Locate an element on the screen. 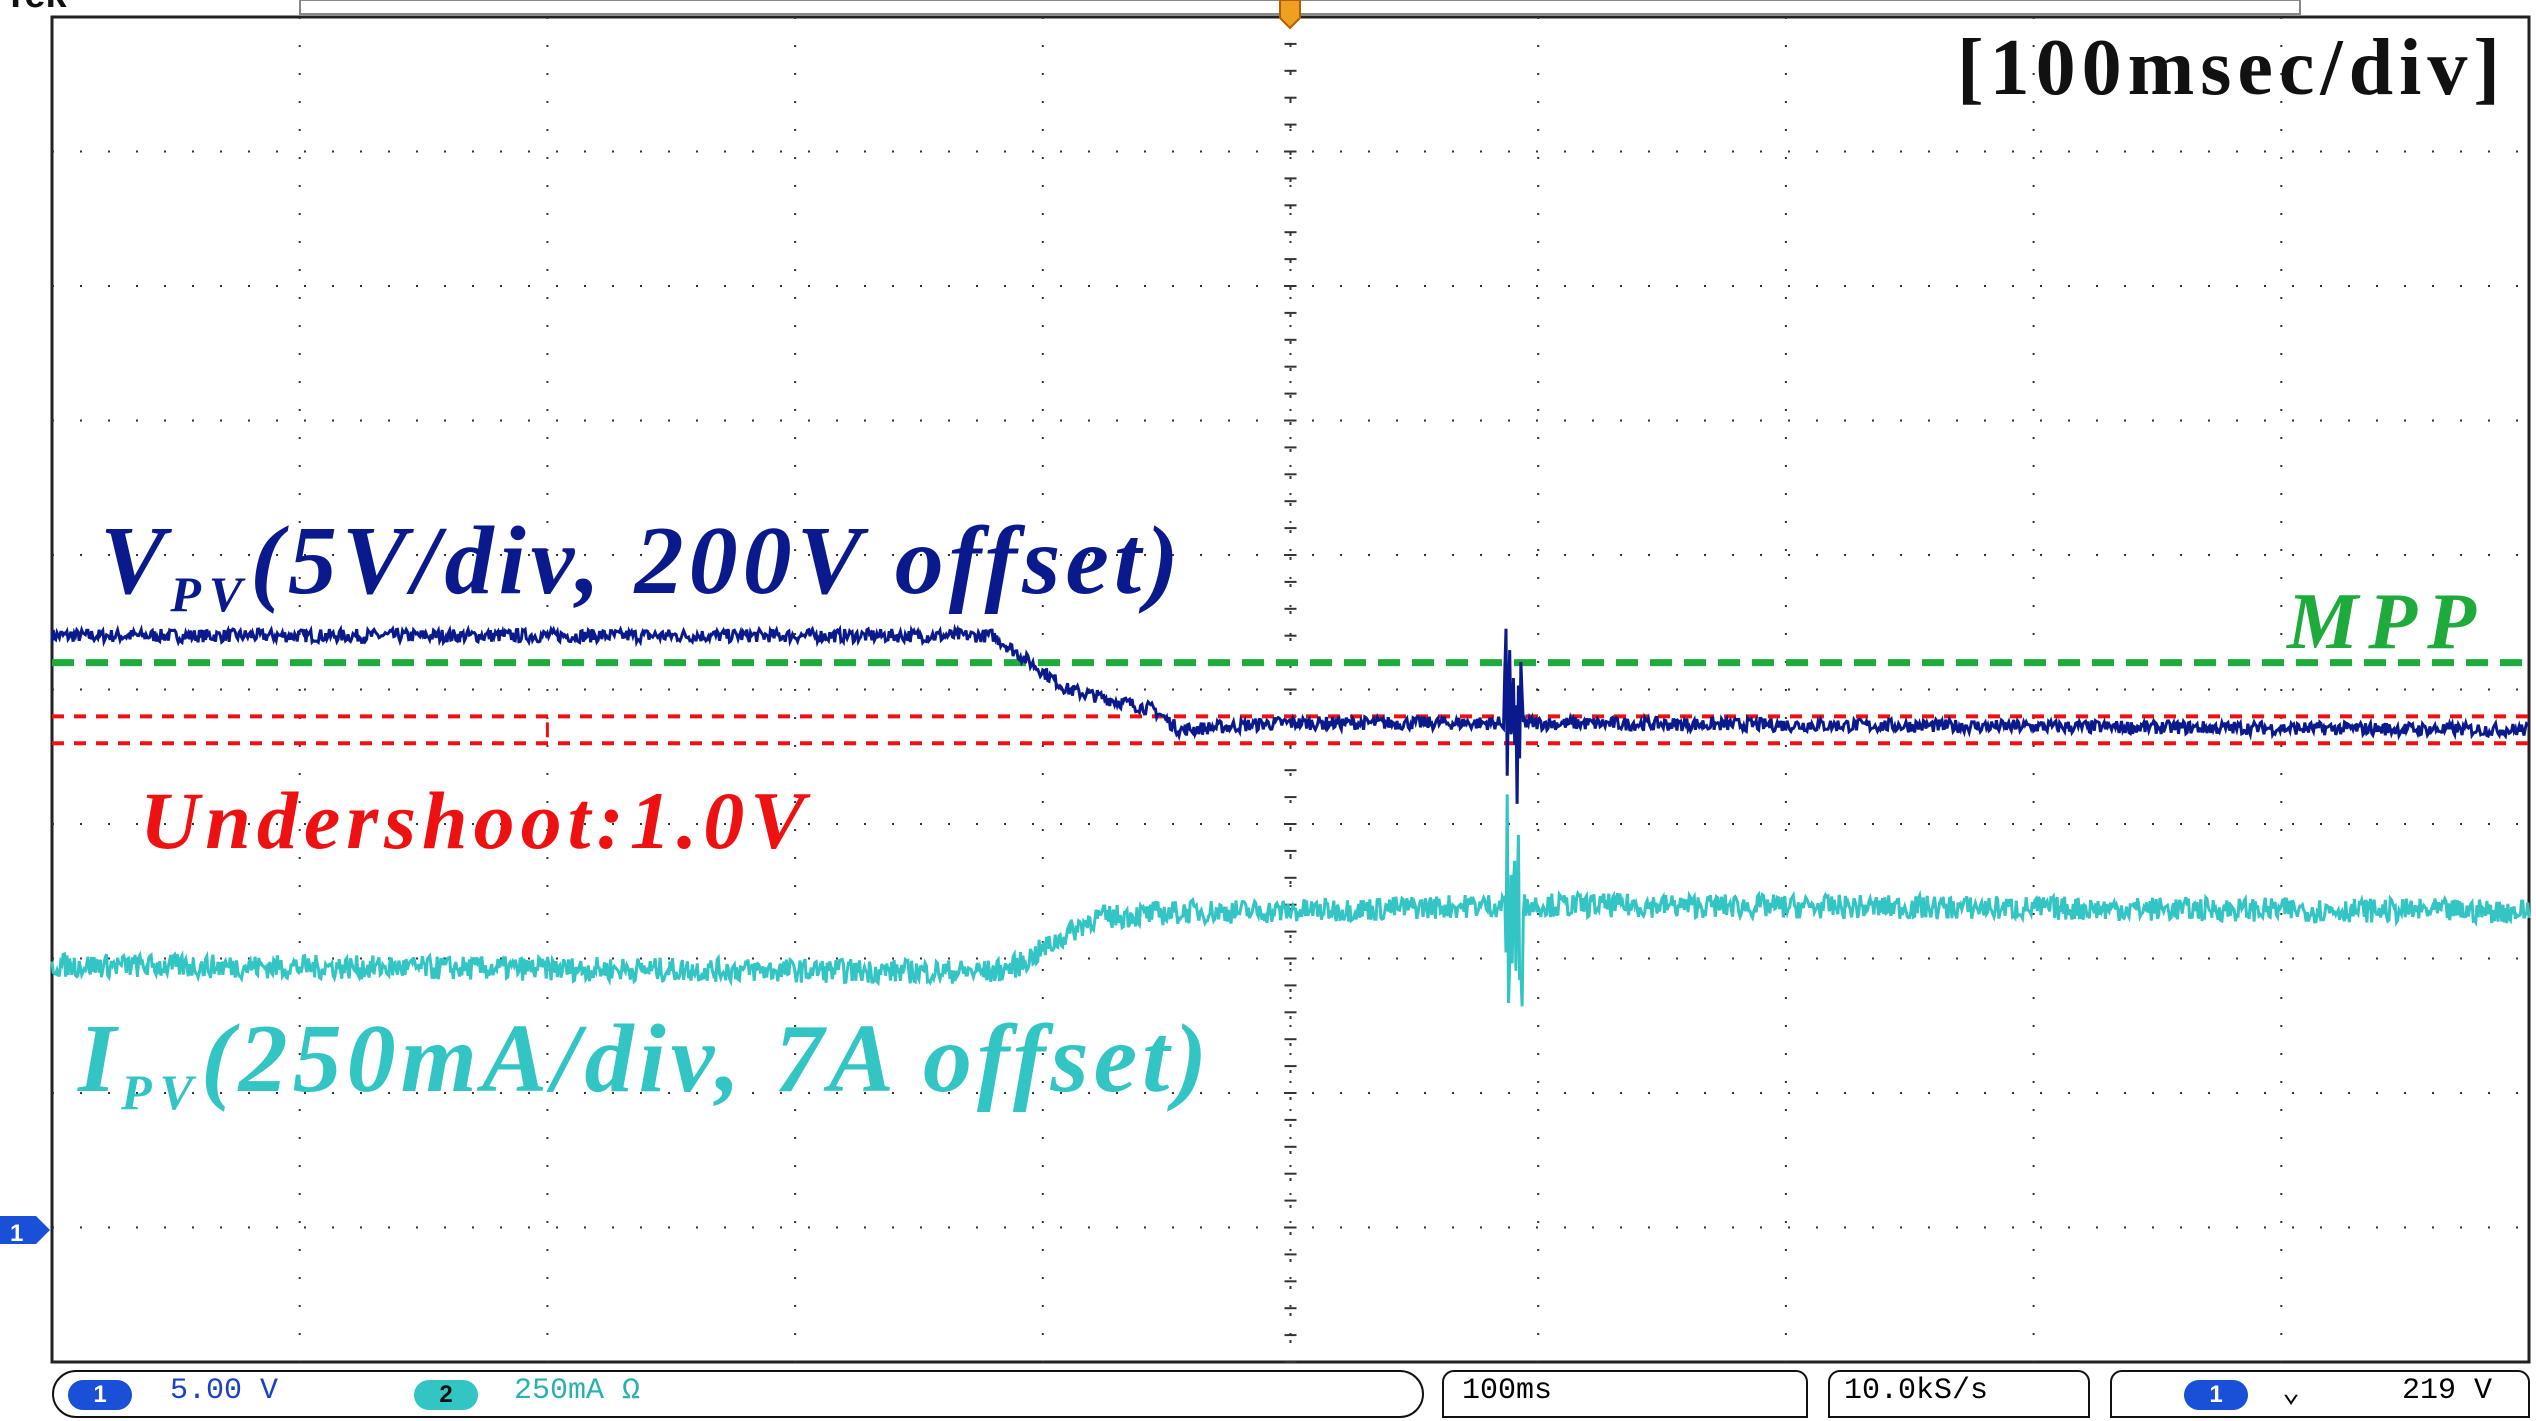 The height and width of the screenshot is (1421, 2536). ch1-pill: 1 is located at coordinates (100, 1395).